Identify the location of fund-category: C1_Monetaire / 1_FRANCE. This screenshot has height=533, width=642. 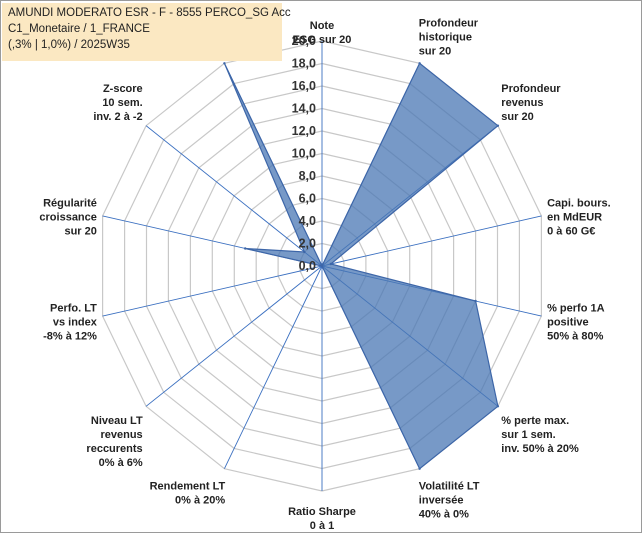
(79, 28).